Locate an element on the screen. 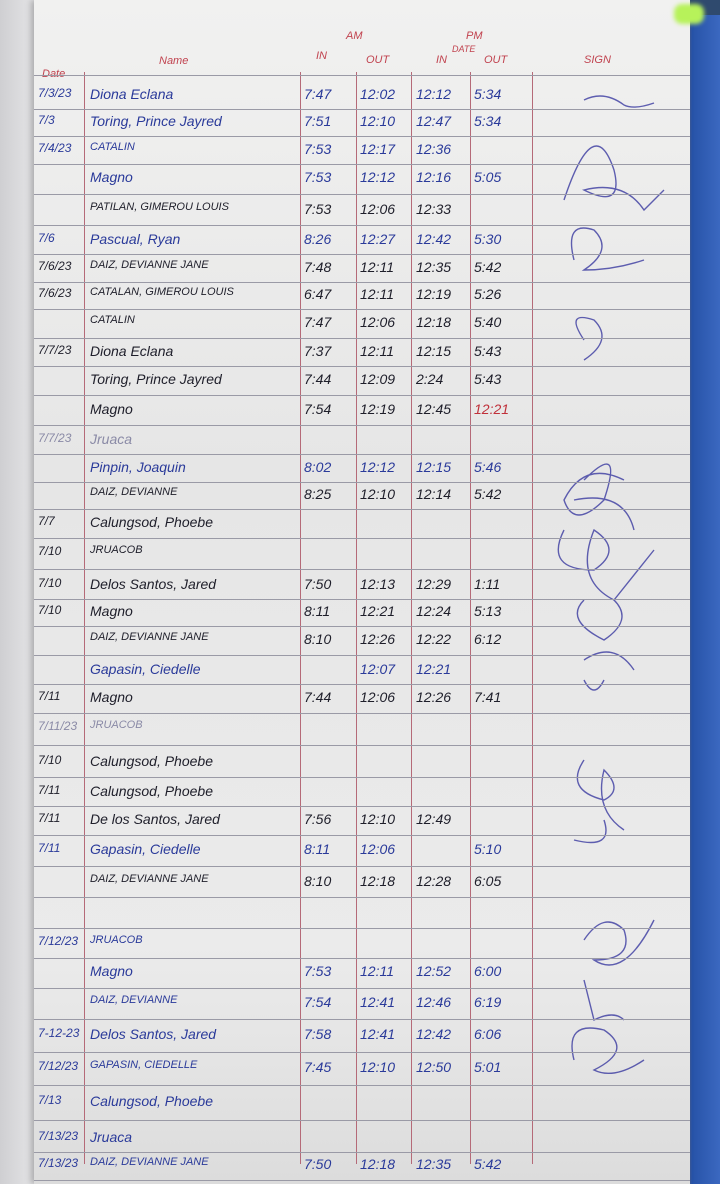 Image resolution: width=720 pixels, height=1184 pixels. cell-pm-out: 6:19 is located at coordinates (488, 1002).